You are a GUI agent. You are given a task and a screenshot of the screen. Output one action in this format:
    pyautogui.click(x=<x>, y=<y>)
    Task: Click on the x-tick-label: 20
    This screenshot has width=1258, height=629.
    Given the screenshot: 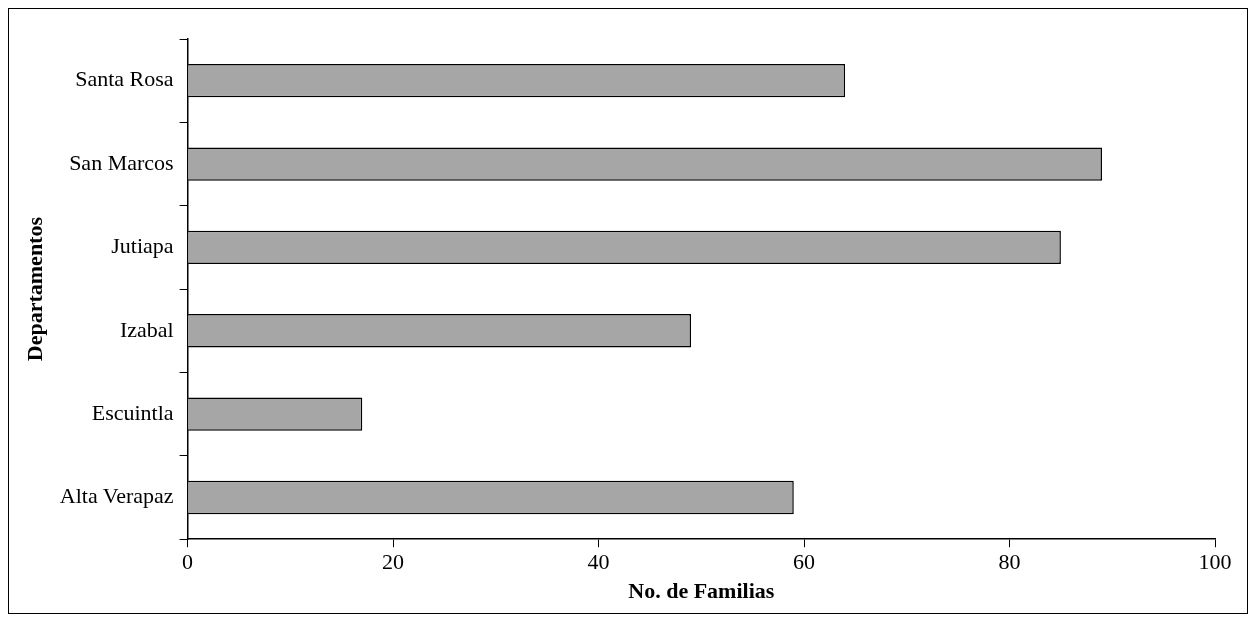 What is the action you would take?
    pyautogui.click(x=393, y=562)
    